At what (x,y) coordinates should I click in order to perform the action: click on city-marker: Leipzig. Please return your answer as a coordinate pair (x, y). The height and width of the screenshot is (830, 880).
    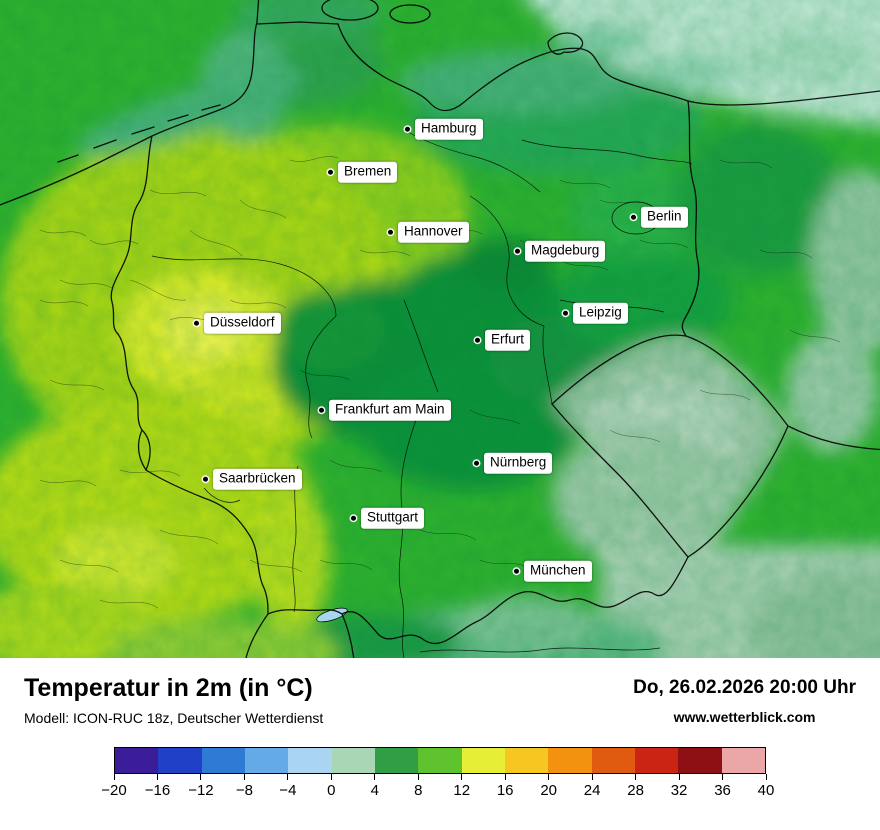
    Looking at the image, I should click on (595, 313).